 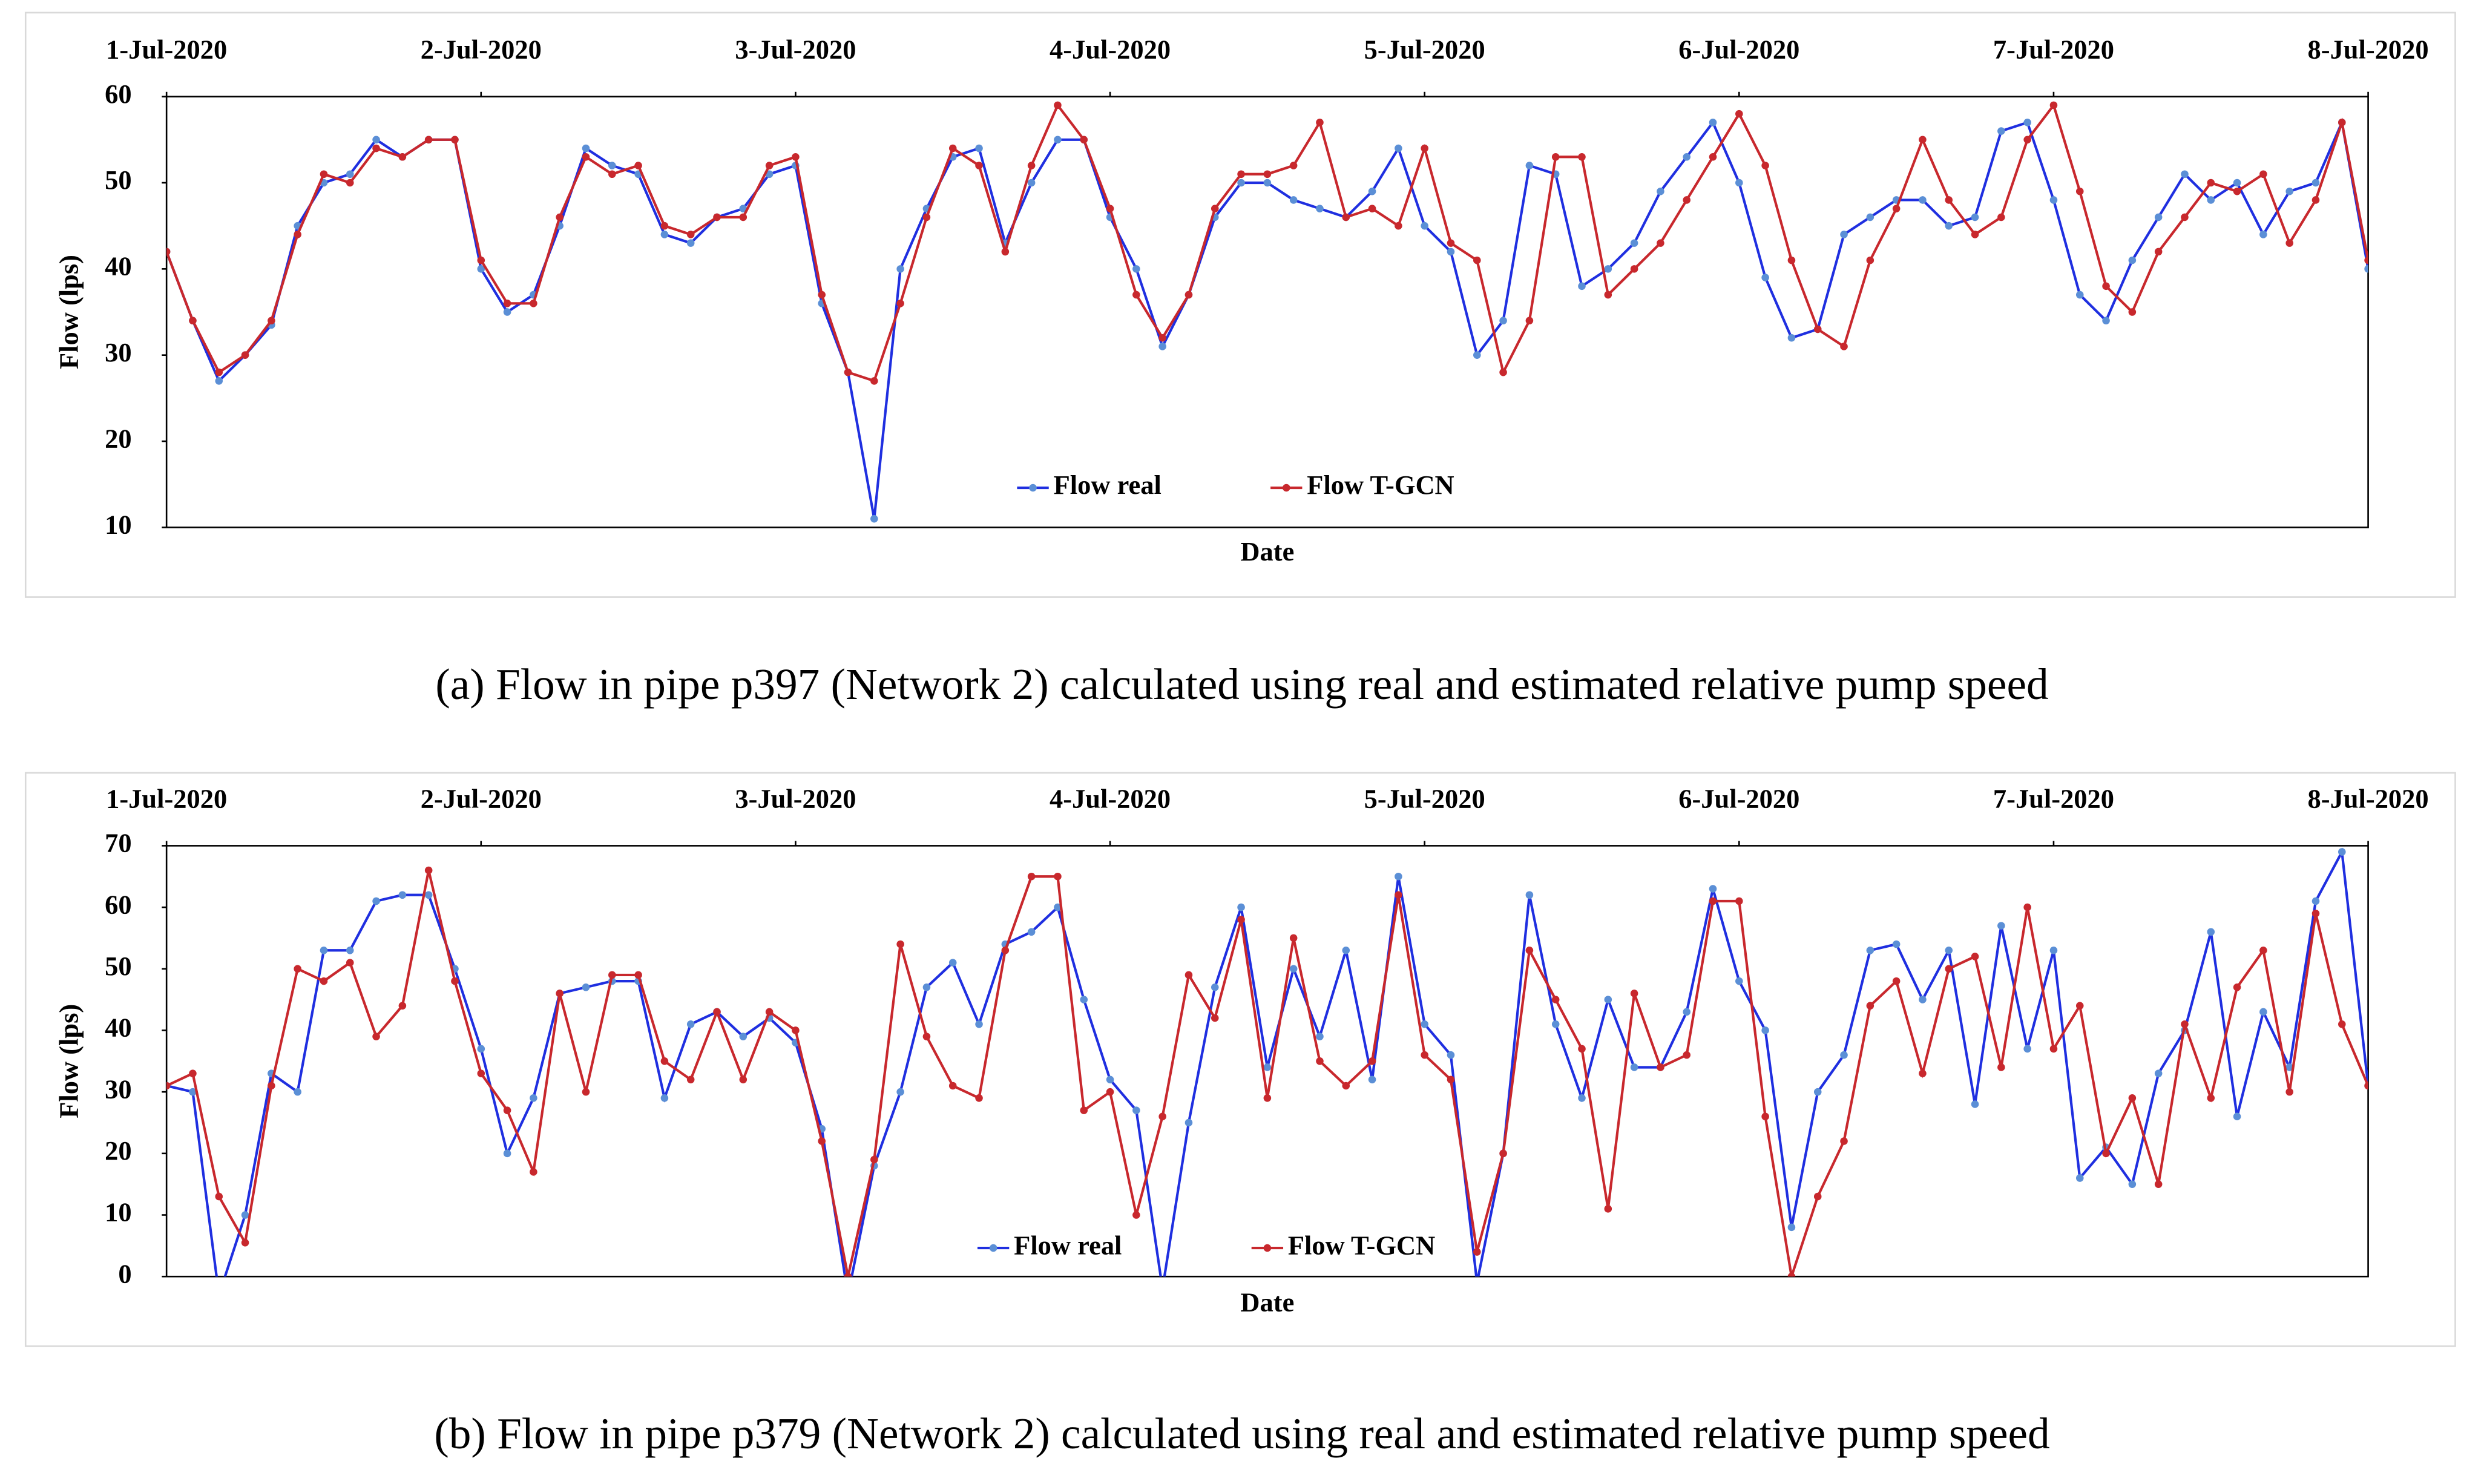 What do you see at coordinates (2368, 798) in the screenshot?
I see `x-tick-label: 8-Jul-2020` at bounding box center [2368, 798].